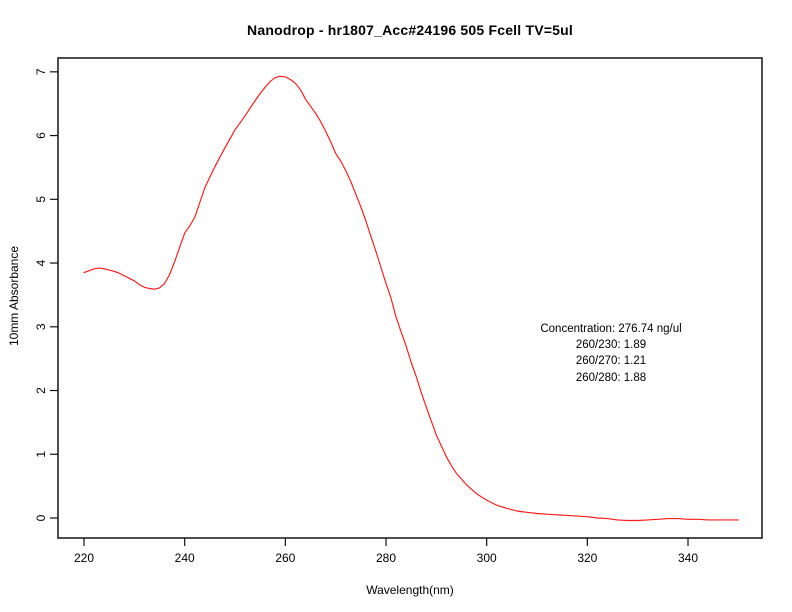 The image size is (792, 612). What do you see at coordinates (611, 329) in the screenshot?
I see `concentration-text: Concentration: 276.74 ng/ul` at bounding box center [611, 329].